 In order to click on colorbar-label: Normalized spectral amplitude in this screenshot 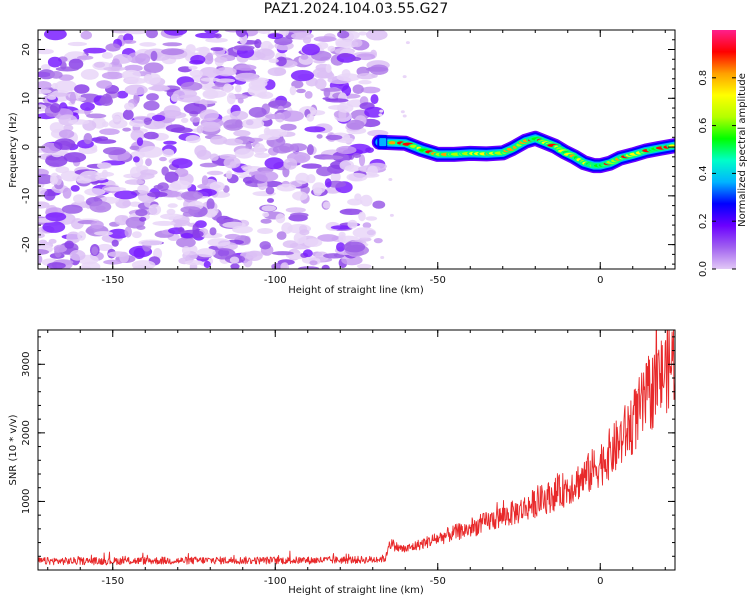, I will do `click(742, 150)`.